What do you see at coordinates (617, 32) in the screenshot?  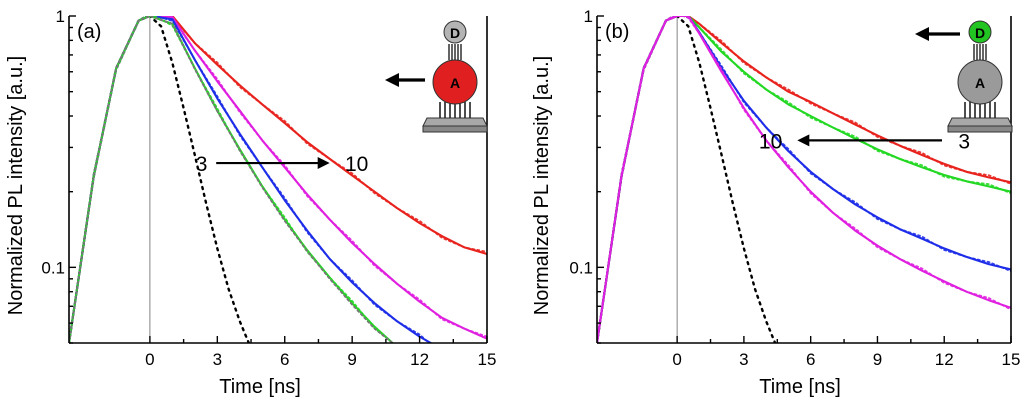 I see `panel-label: (b)` at bounding box center [617, 32].